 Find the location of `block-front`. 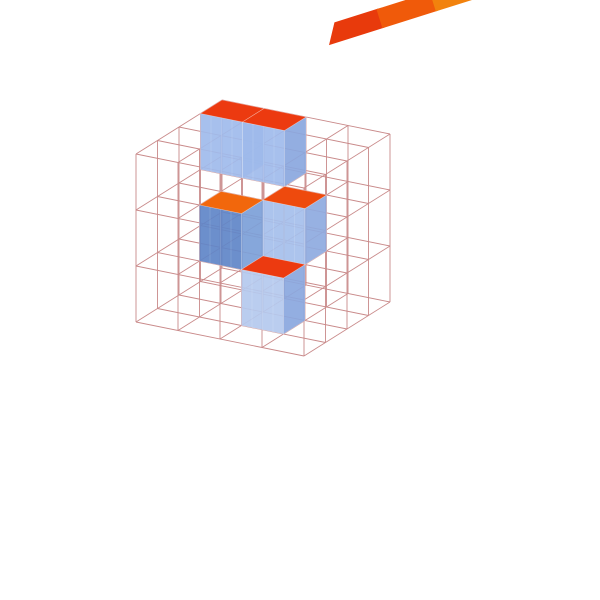

block-front is located at coordinates (273, 295).